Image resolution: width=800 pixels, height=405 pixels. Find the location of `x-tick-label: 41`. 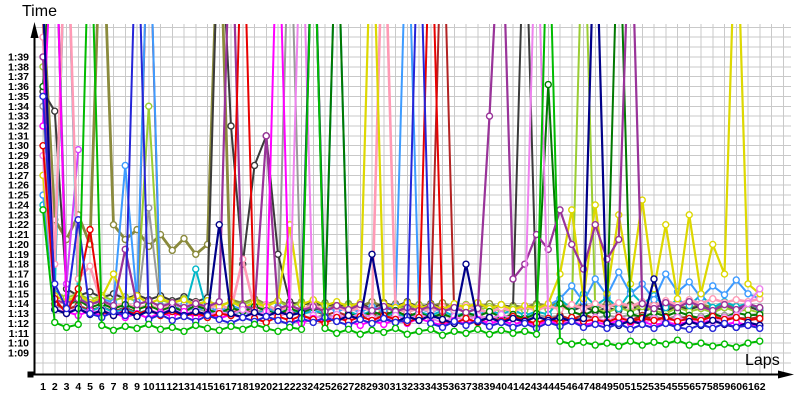

x-tick-label: 41 is located at coordinates (513, 387).